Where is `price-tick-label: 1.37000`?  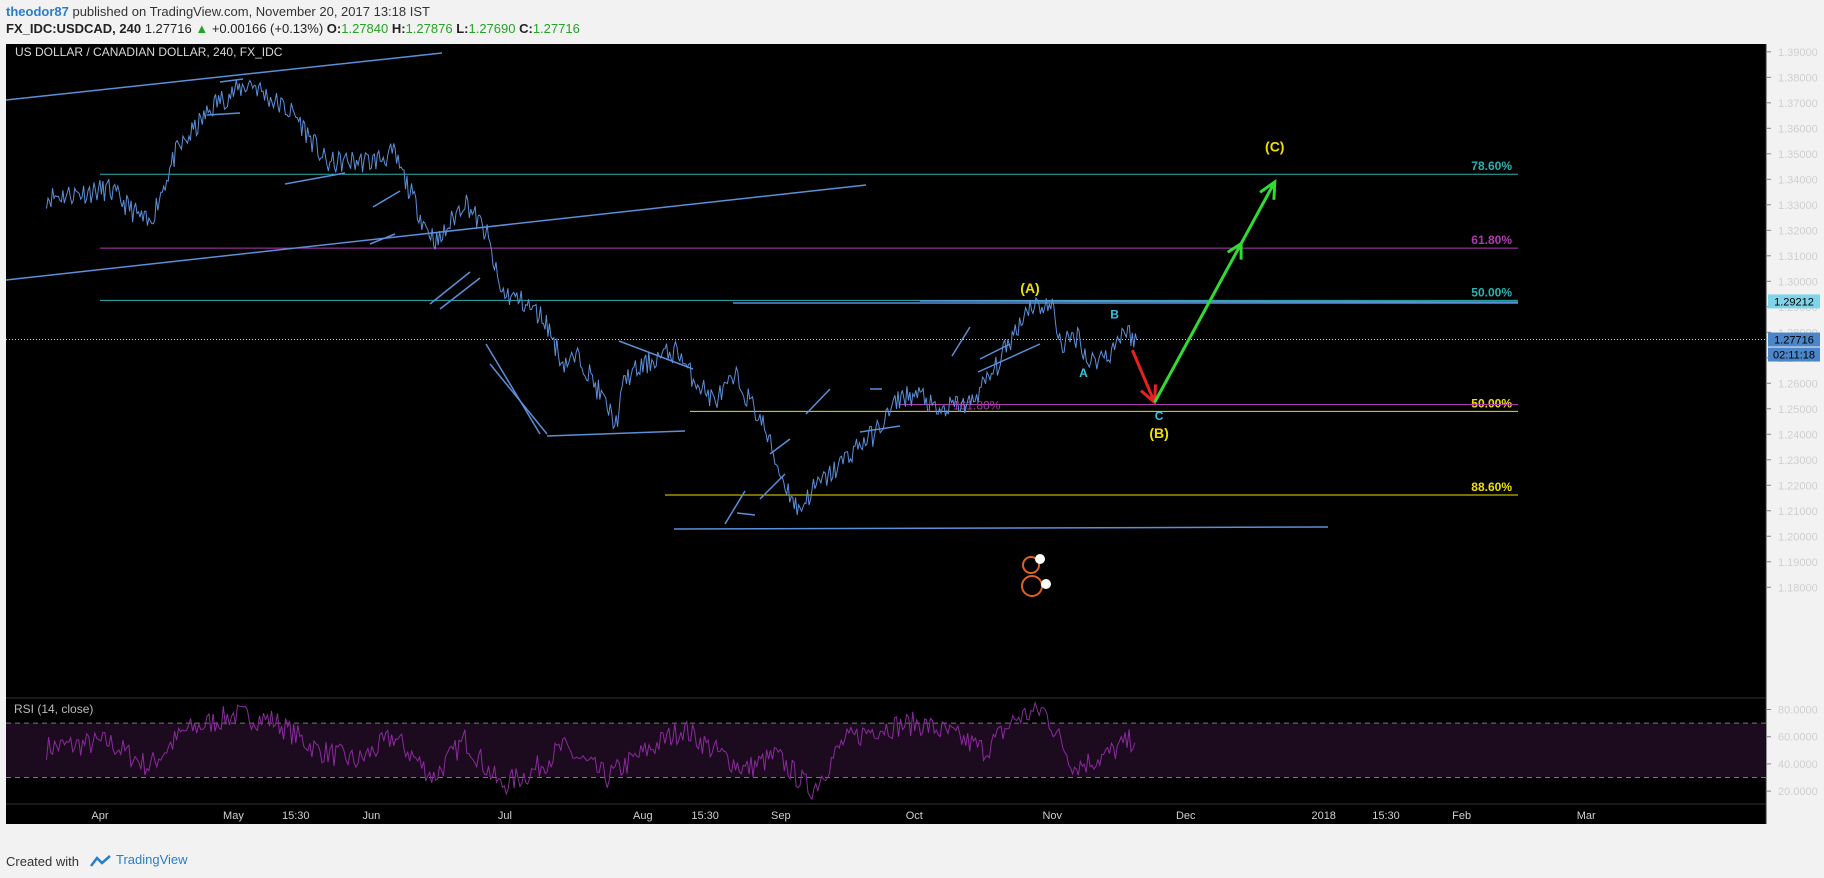
price-tick-label: 1.37000 is located at coordinates (1798, 104).